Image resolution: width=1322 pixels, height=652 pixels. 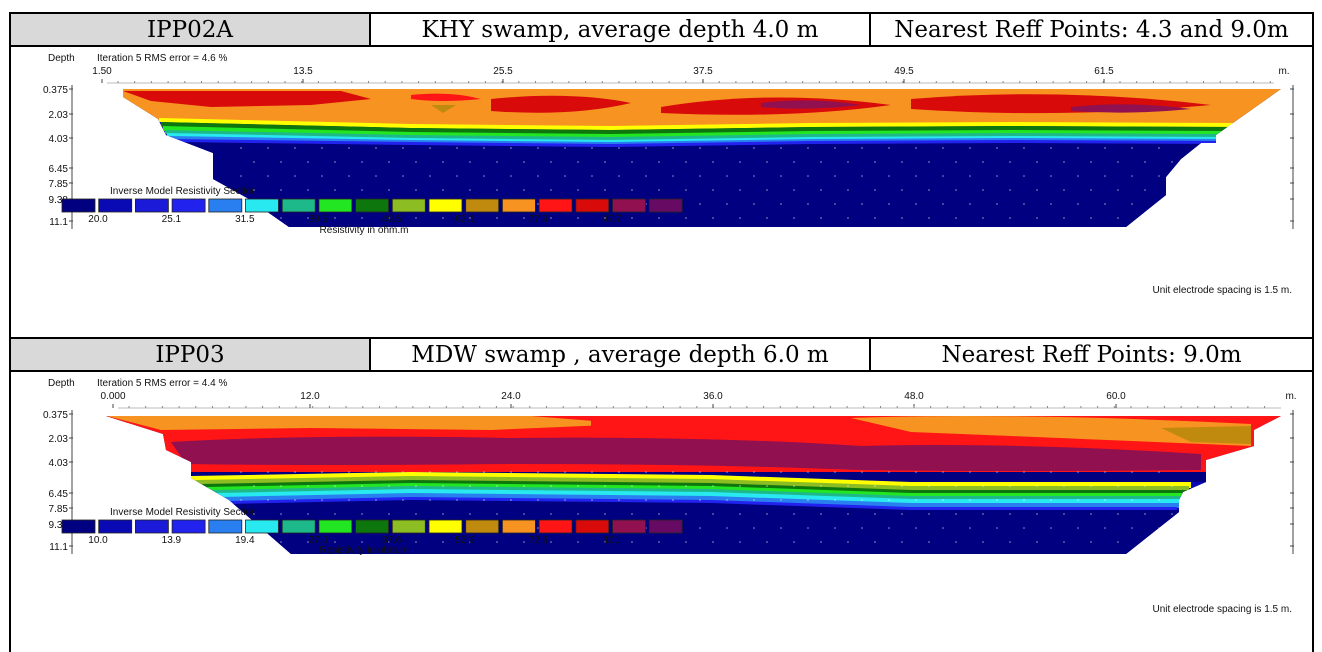 I want to click on legend-title: Inverse Model Resistivity Section, so click(x=183, y=191).